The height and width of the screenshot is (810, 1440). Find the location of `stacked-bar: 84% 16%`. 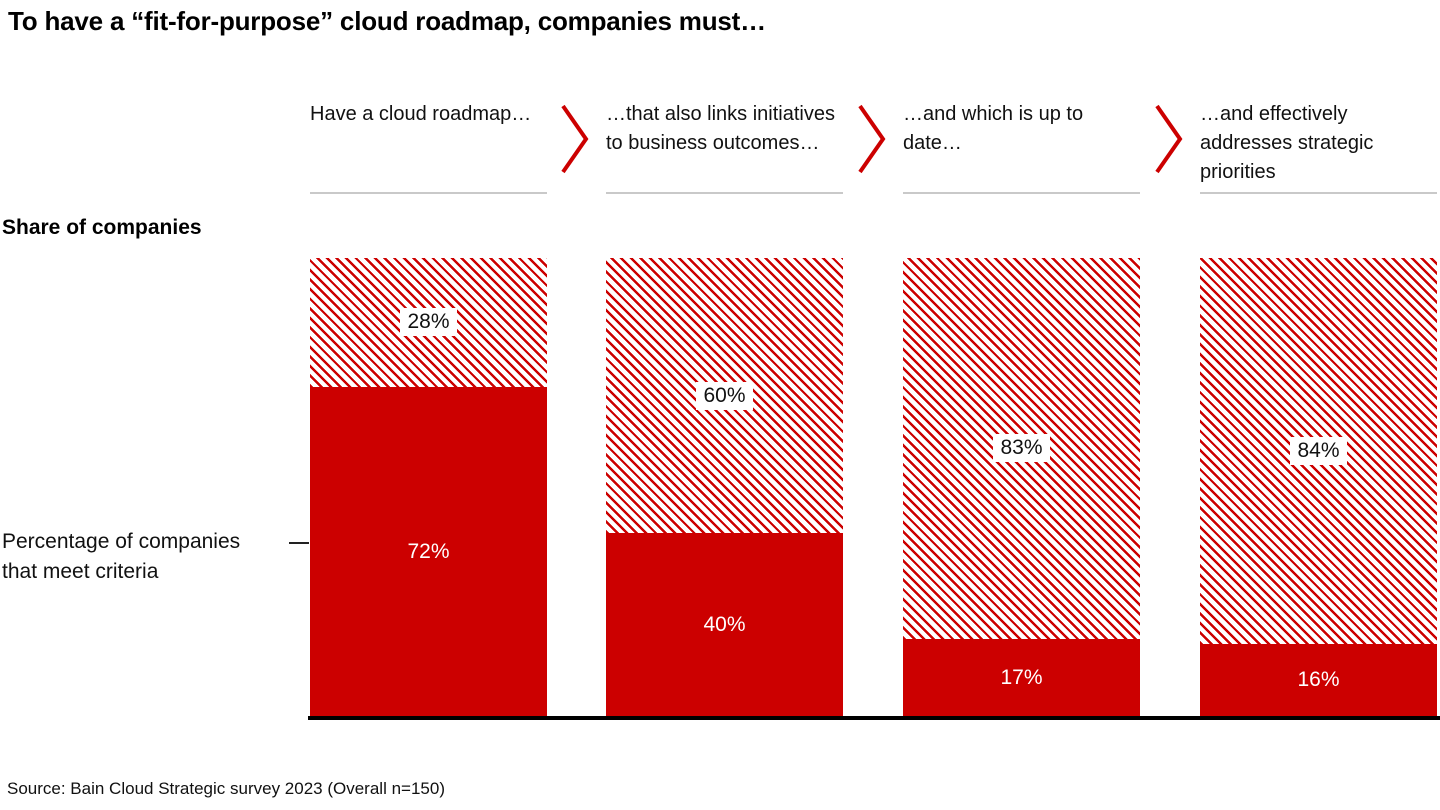

stacked-bar: 84% 16% is located at coordinates (1318, 487).